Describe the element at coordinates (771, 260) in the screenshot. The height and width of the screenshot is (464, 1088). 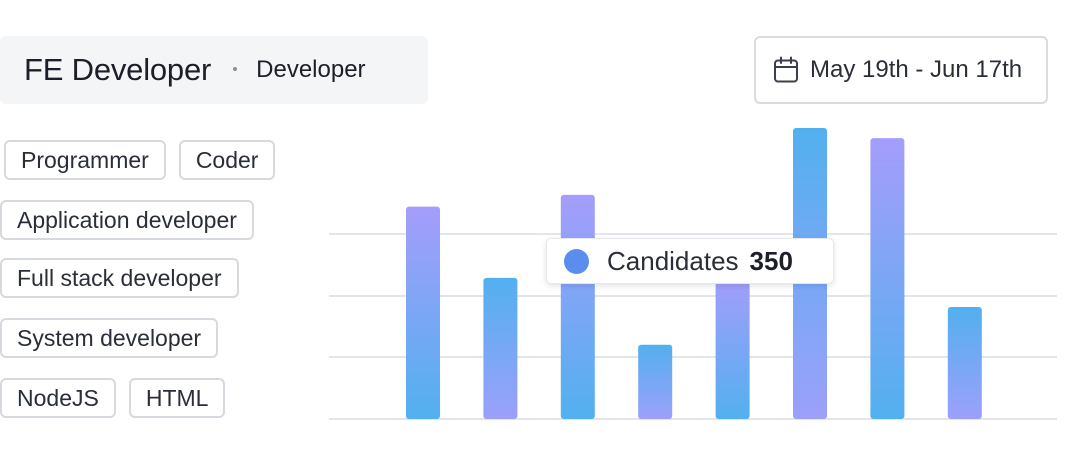
I see `tooltip-value: 350` at that location.